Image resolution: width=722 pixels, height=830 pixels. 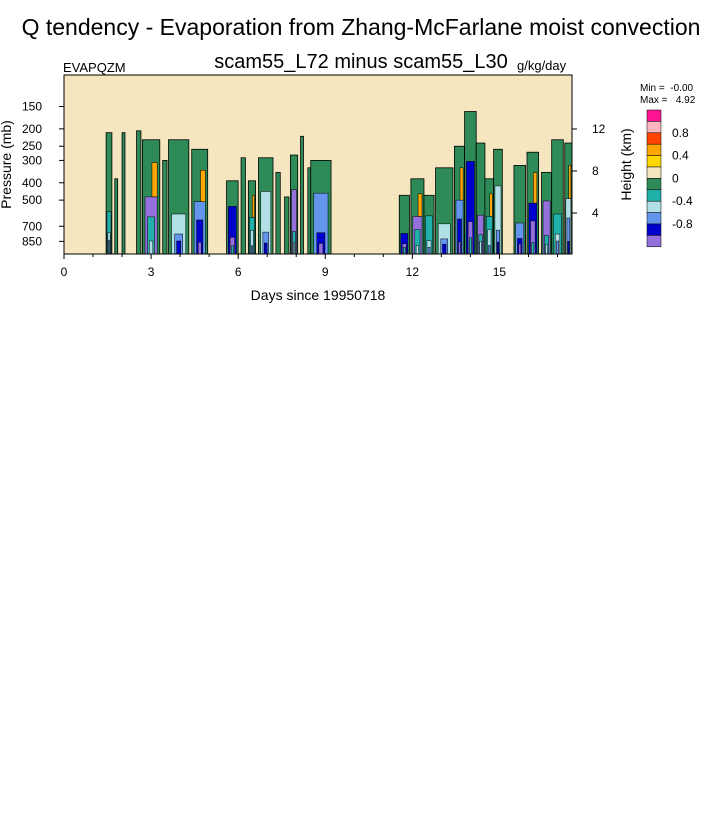 I want to click on units-label: g/kg/day, so click(x=542, y=65).